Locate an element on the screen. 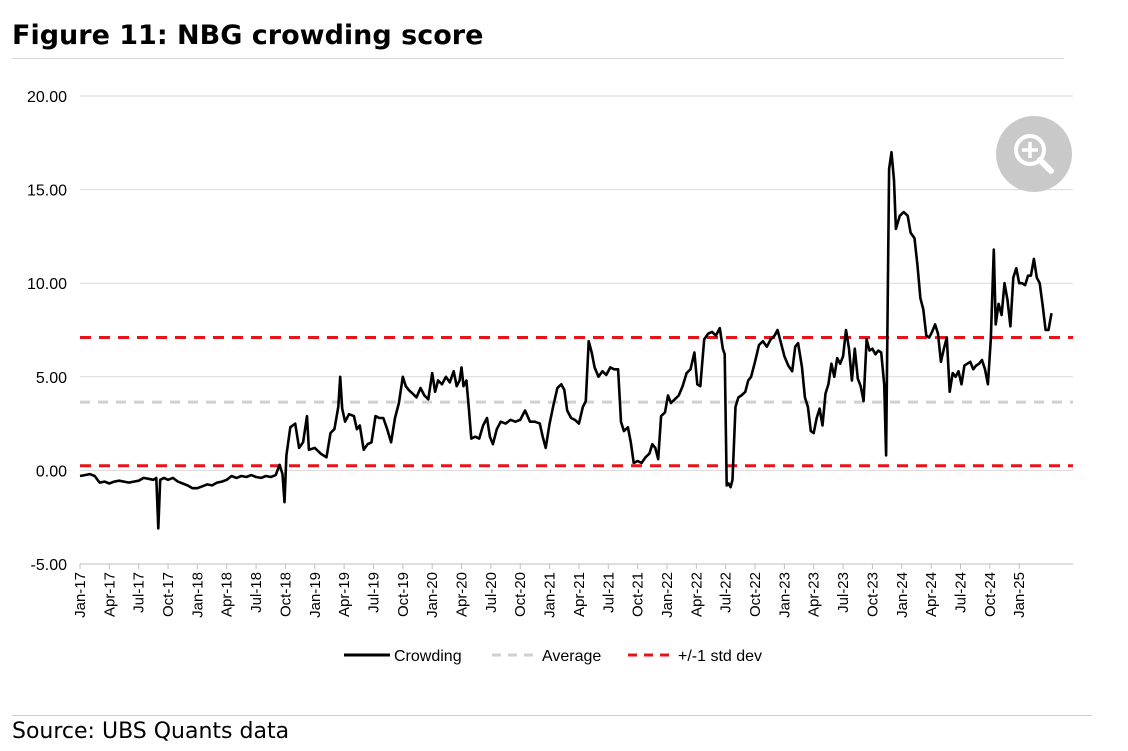 Image resolution: width=1128 pixels, height=751 pixels. x-tick-label: Jan-18 is located at coordinates (197, 595).